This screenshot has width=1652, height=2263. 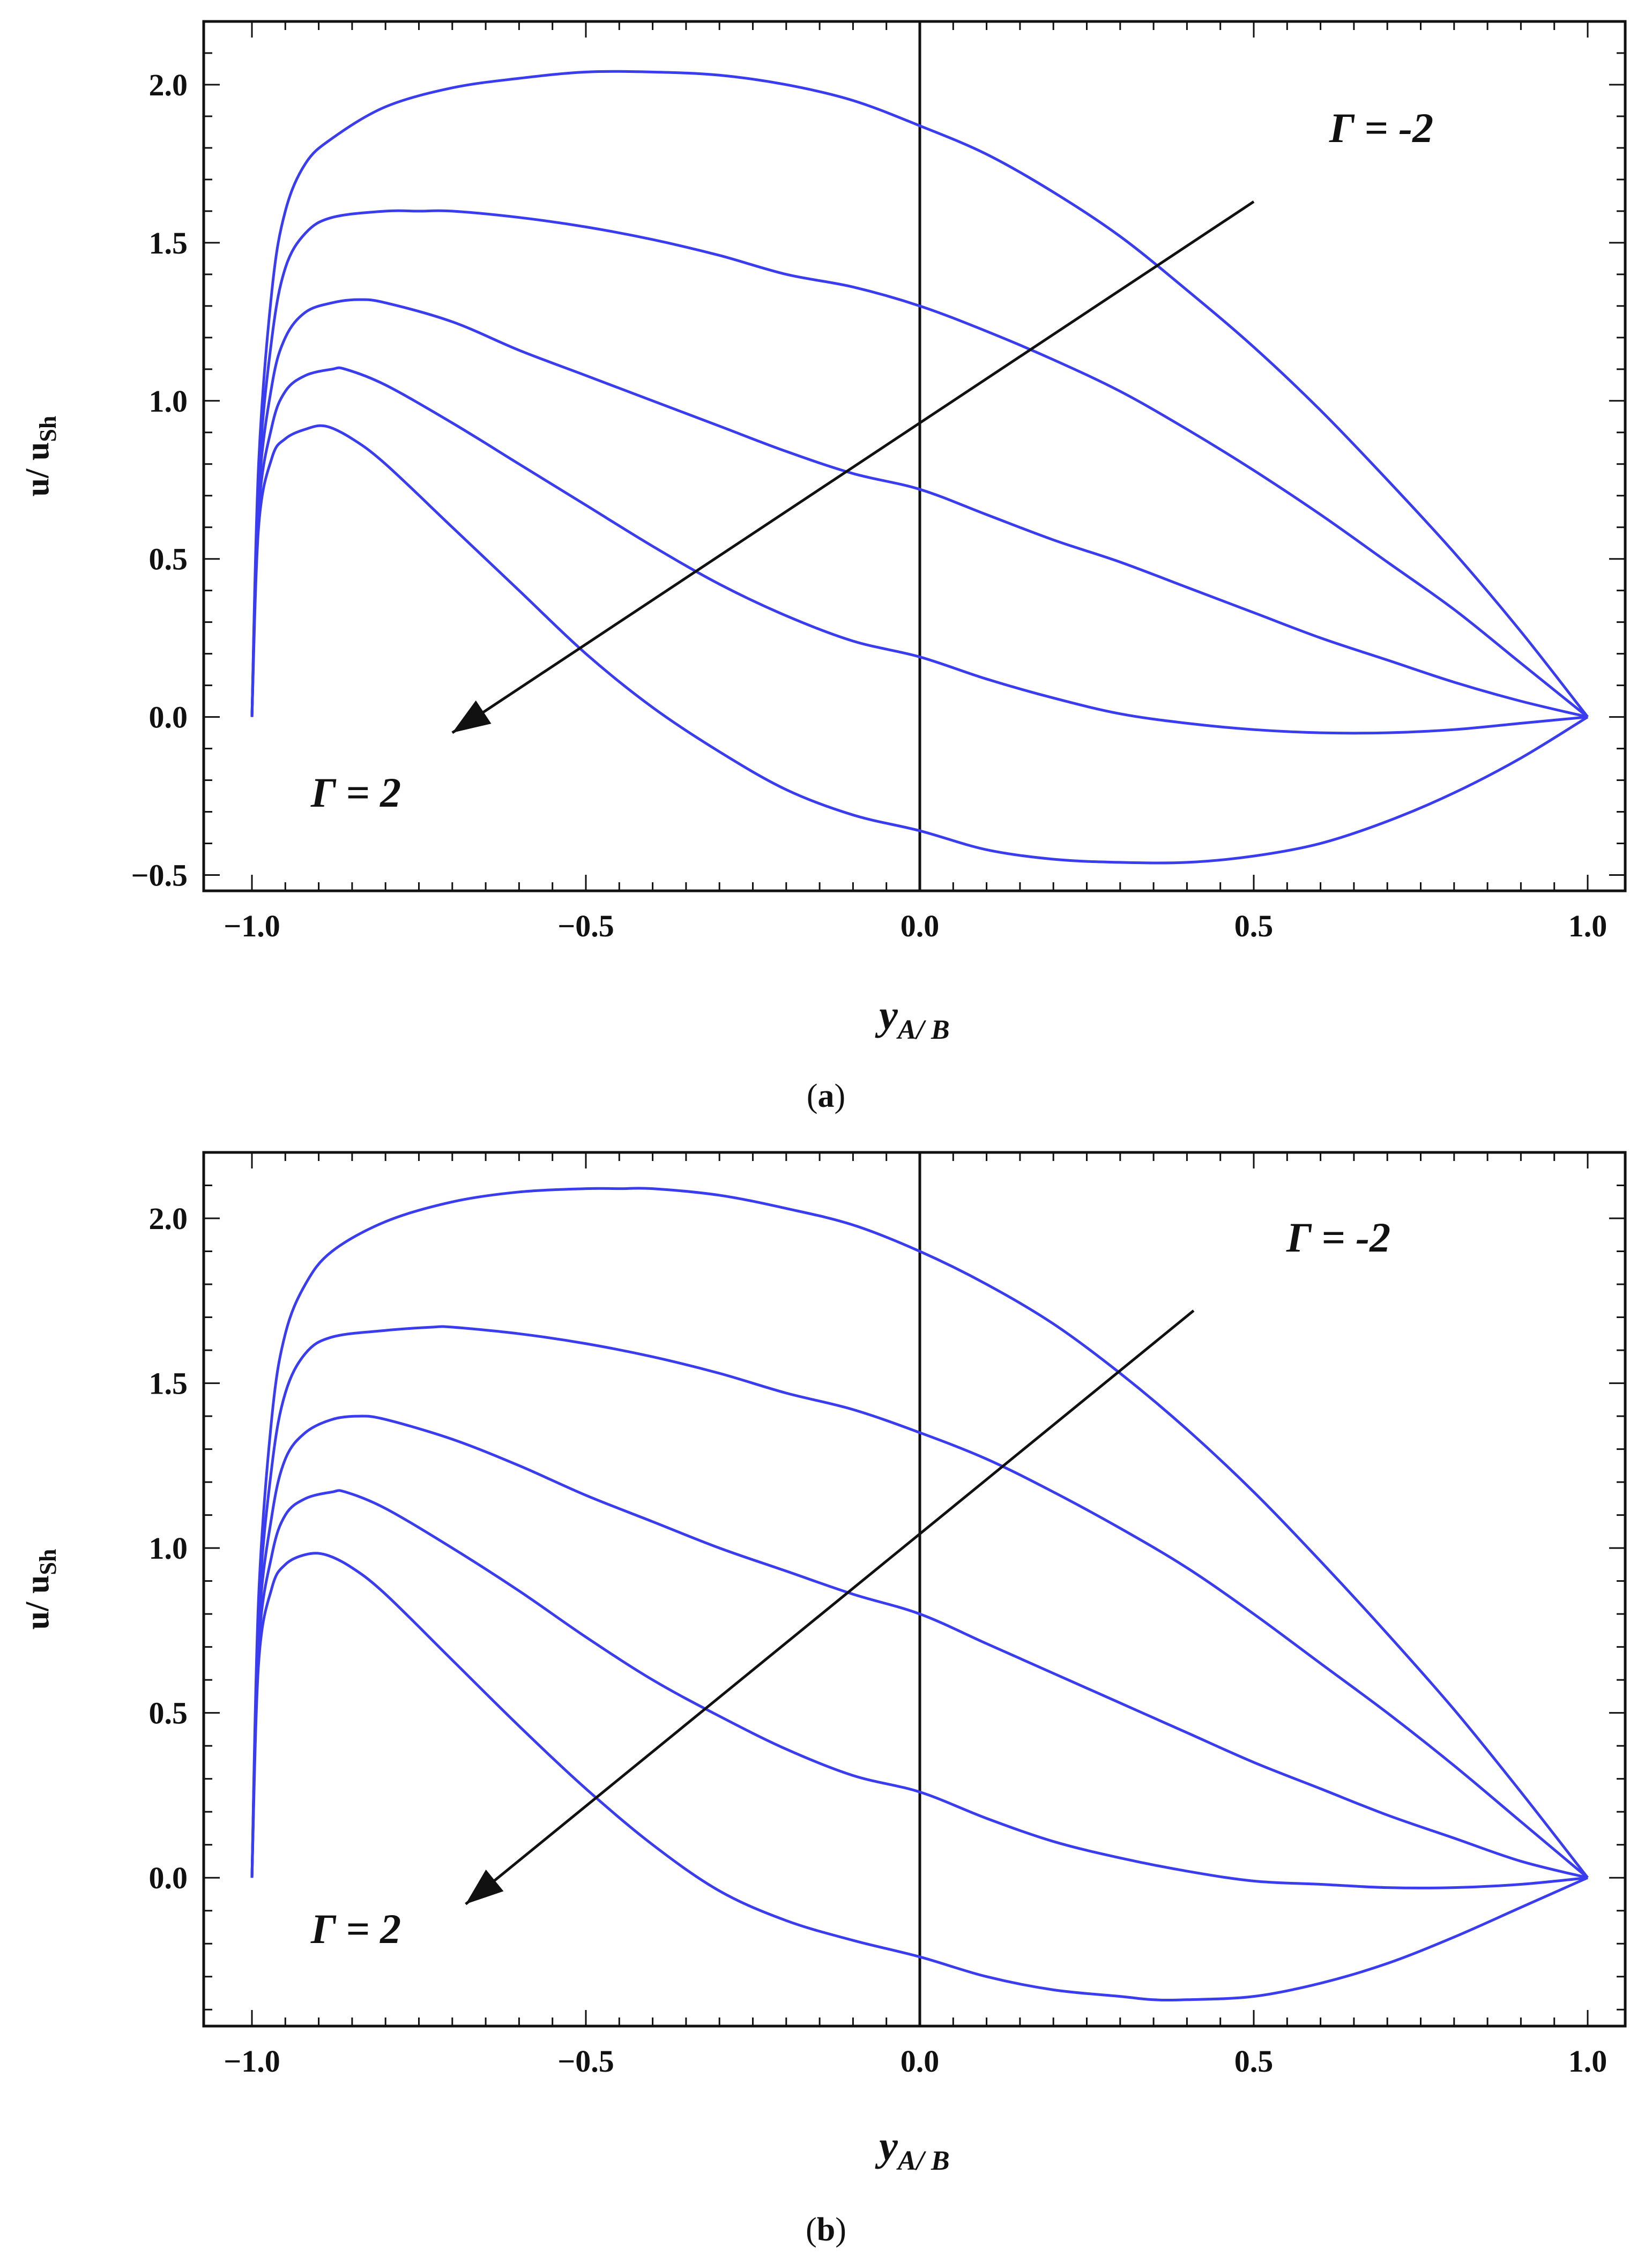 I want to click on panel-caption: (b), so click(x=826, y=2230).